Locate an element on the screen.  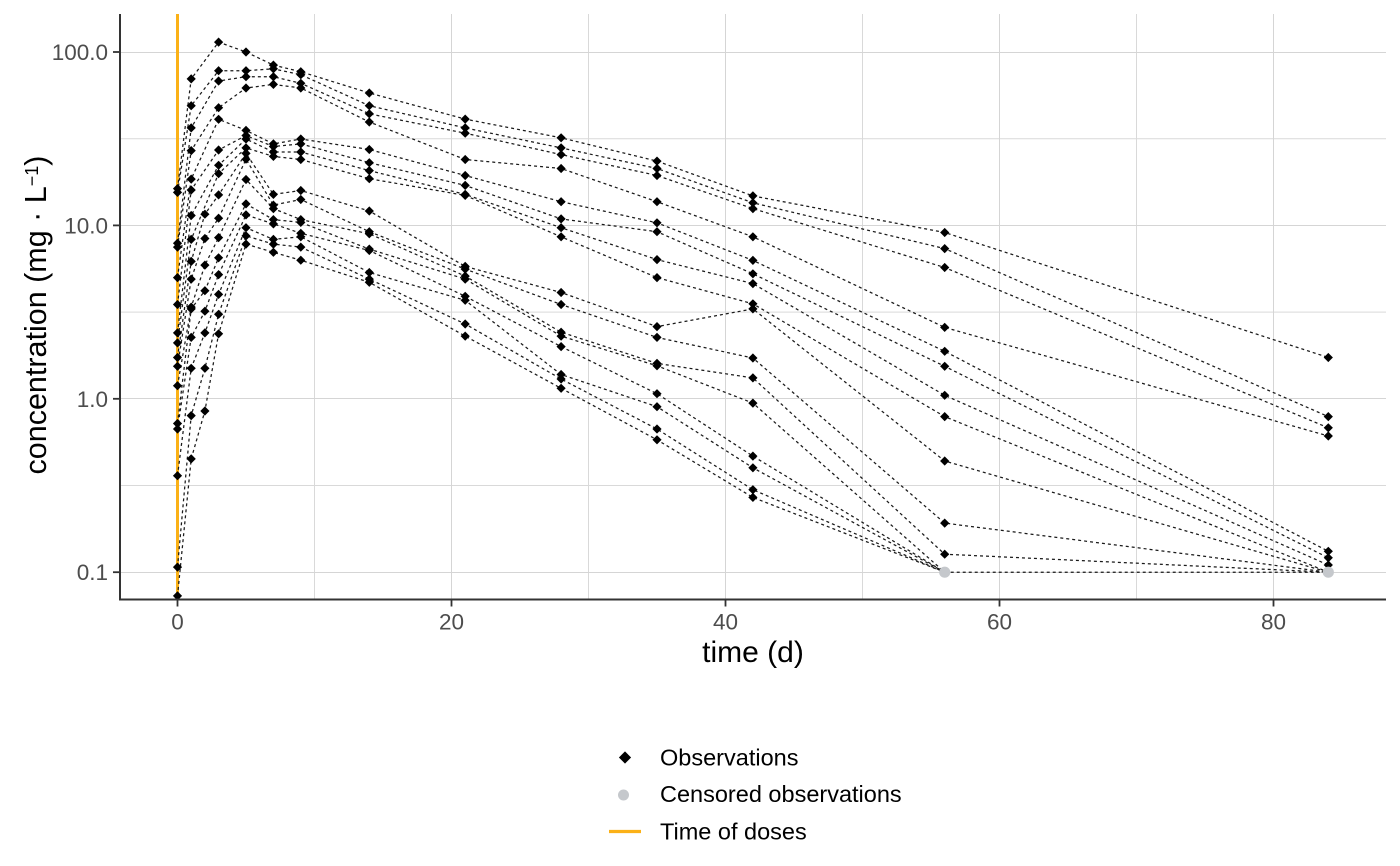
svg-text: 80 is located at coordinates (1273, 622).